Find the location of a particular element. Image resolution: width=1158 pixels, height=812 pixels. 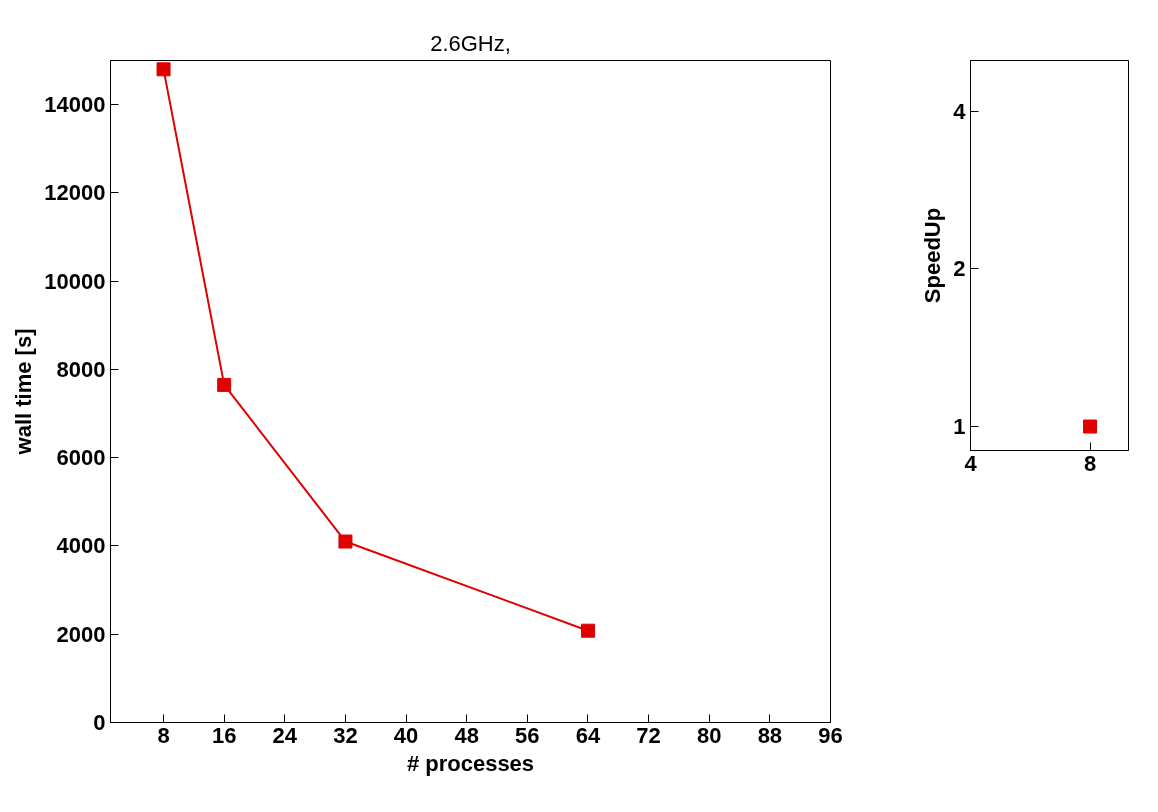

y-tick-label: 12000 is located at coordinates (75, 193).